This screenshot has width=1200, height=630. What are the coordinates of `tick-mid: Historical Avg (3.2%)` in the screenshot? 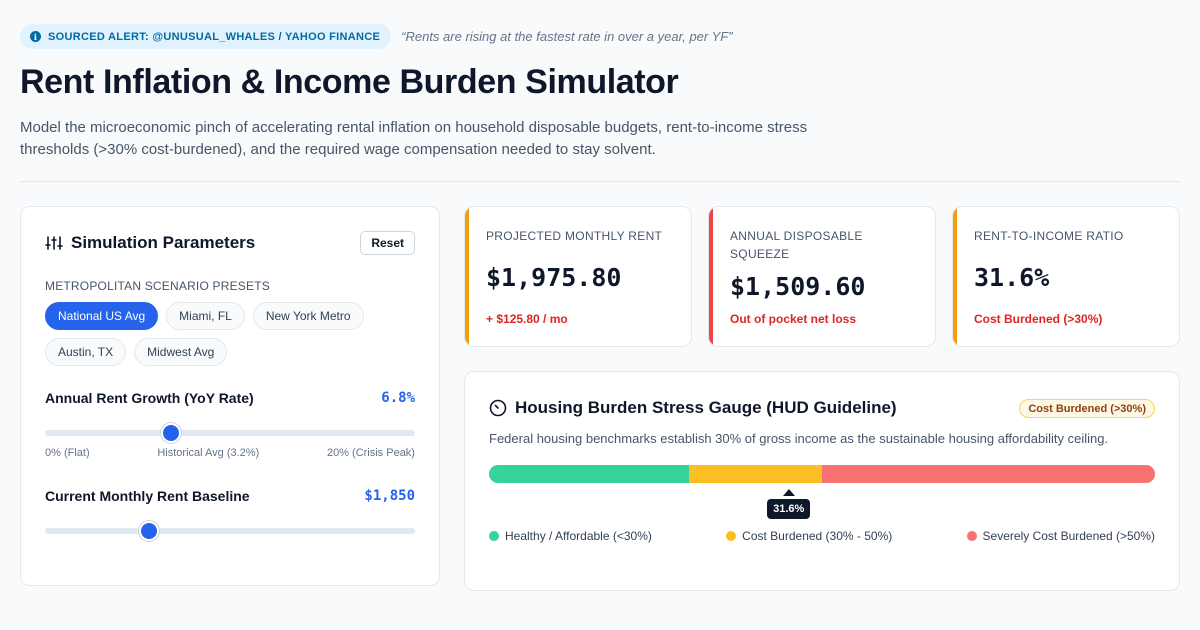 It's located at (208, 453).